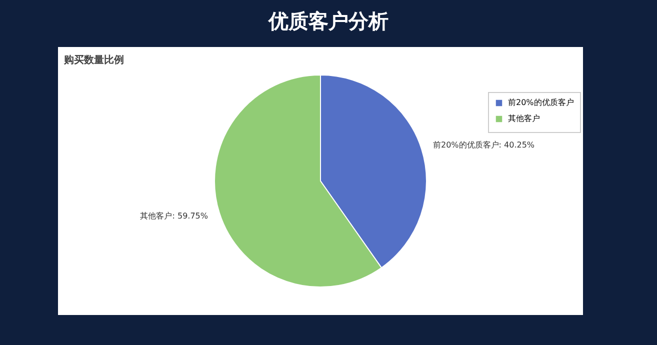 This screenshot has height=345, width=657. What do you see at coordinates (541, 102) in the screenshot?
I see `legend-label: 前20%的优质客户` at bounding box center [541, 102].